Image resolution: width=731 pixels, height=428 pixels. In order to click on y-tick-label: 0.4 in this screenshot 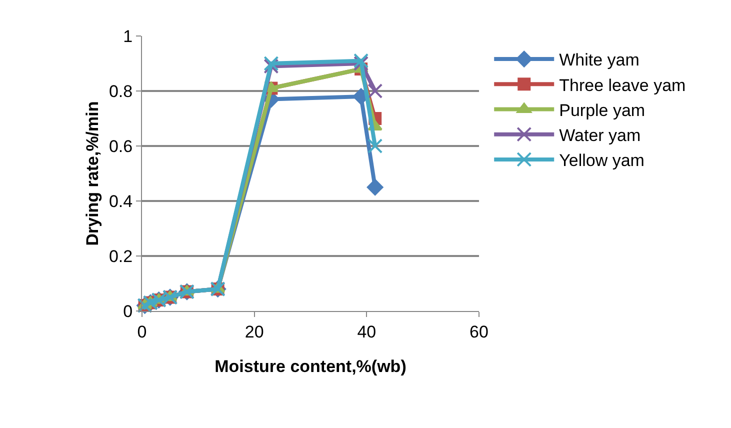, I will do `click(120, 201)`.